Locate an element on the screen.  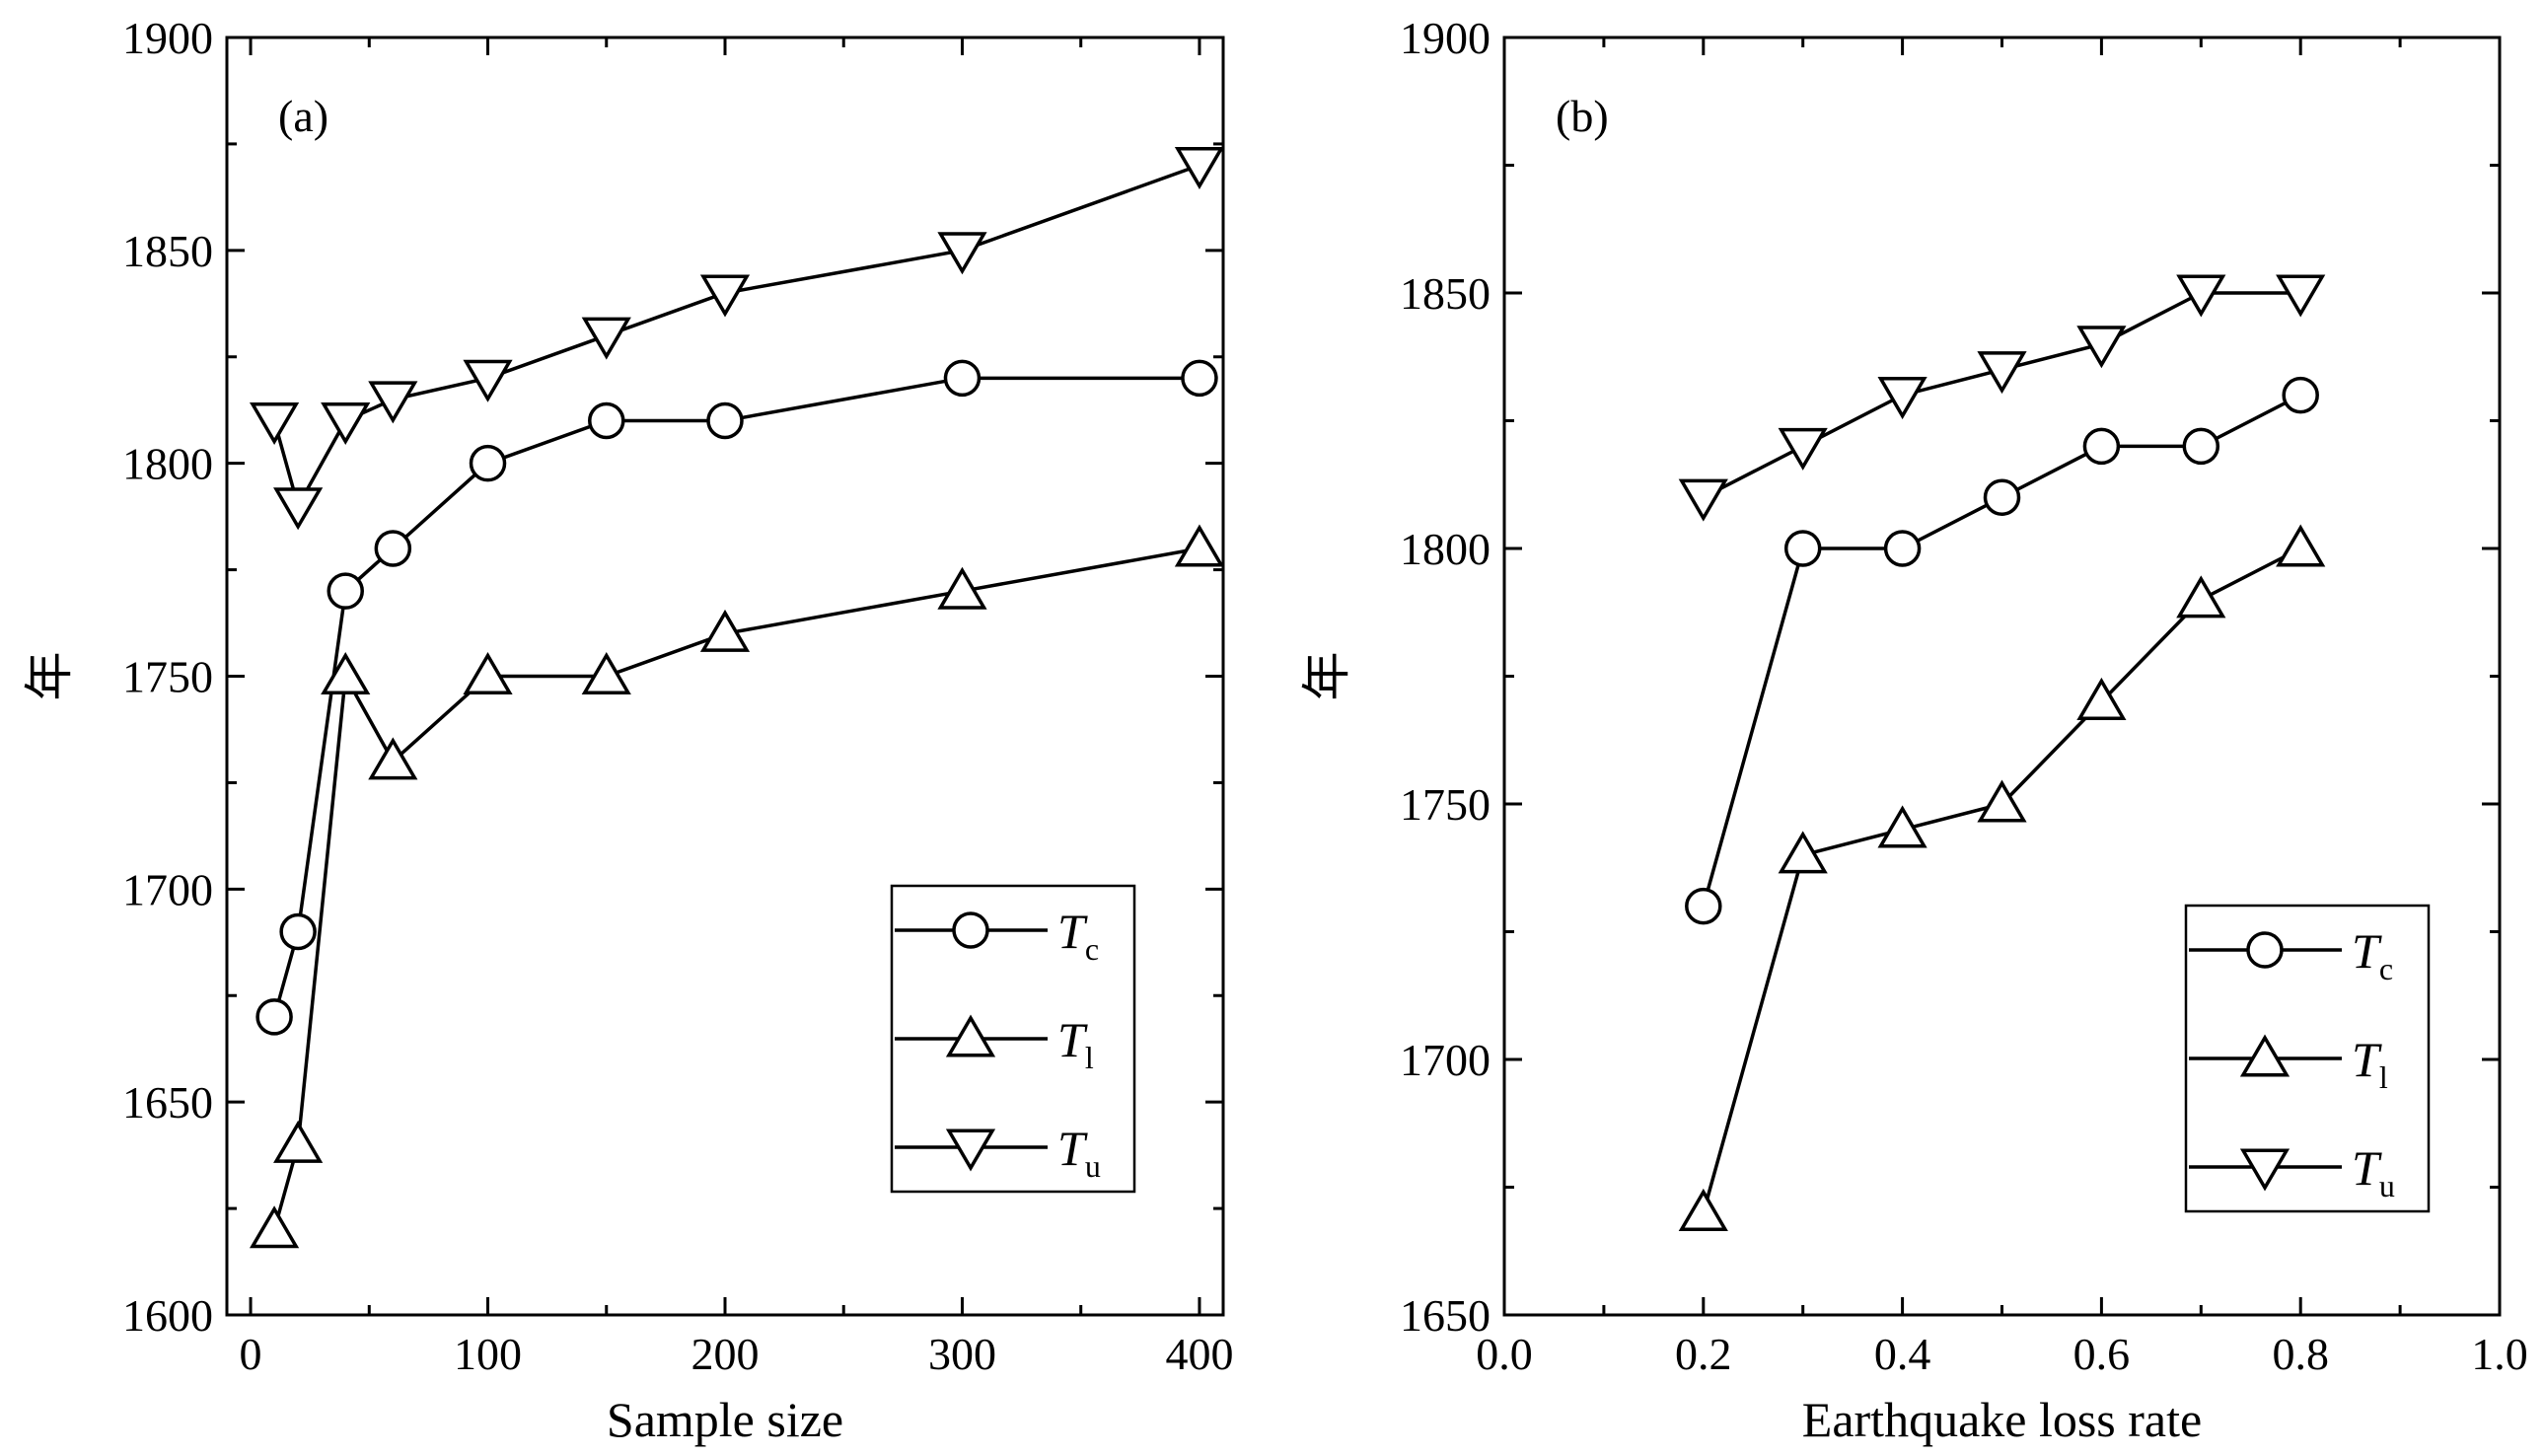
y-tick-label: 1600 is located at coordinates (168, 1315).